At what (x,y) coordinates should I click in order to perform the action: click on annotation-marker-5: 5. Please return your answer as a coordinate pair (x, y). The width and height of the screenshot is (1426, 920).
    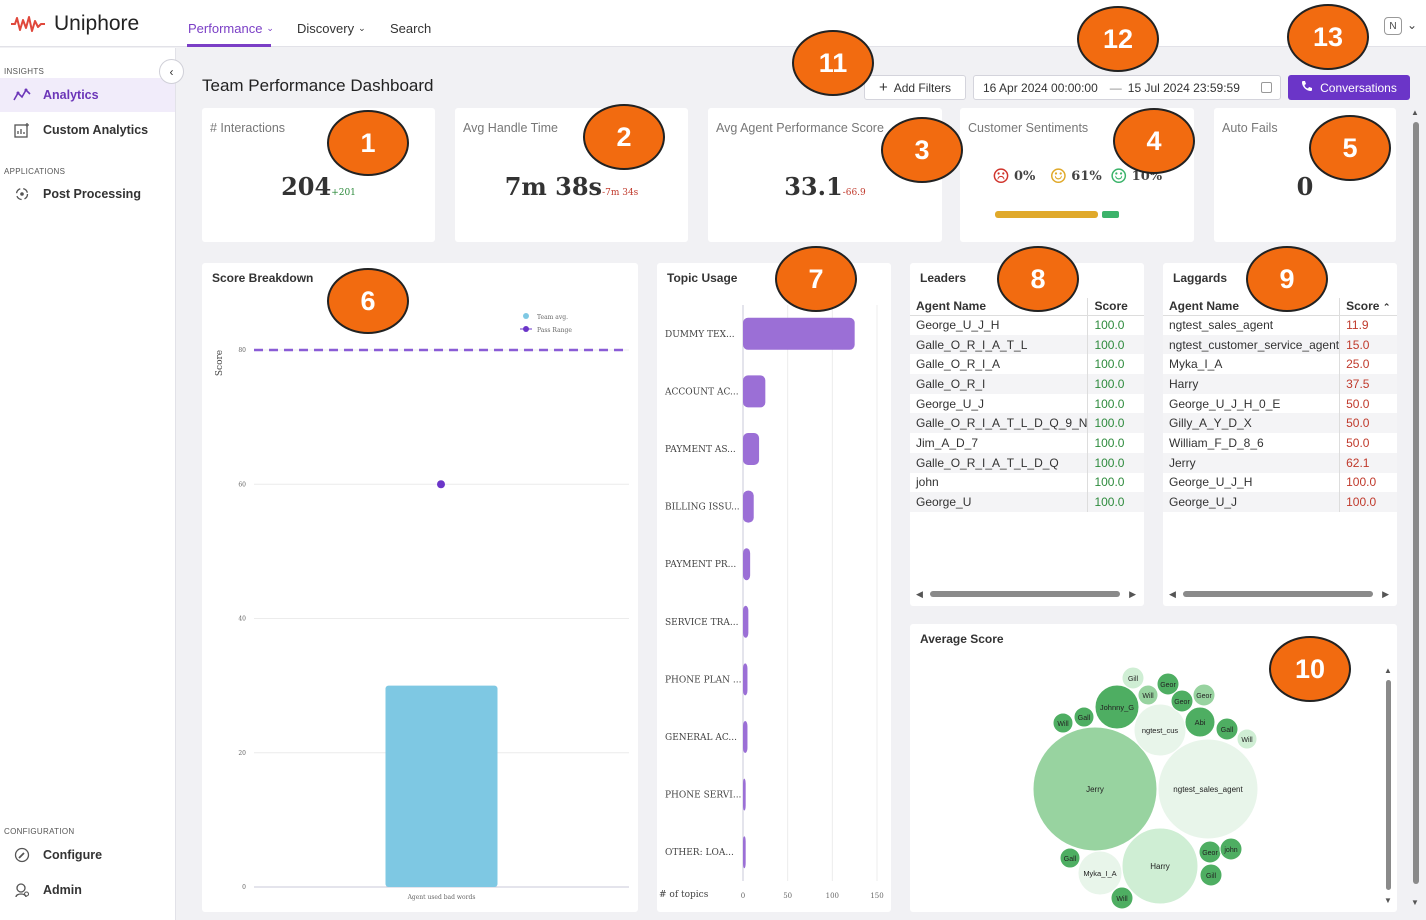
    Looking at the image, I should click on (1350, 148).